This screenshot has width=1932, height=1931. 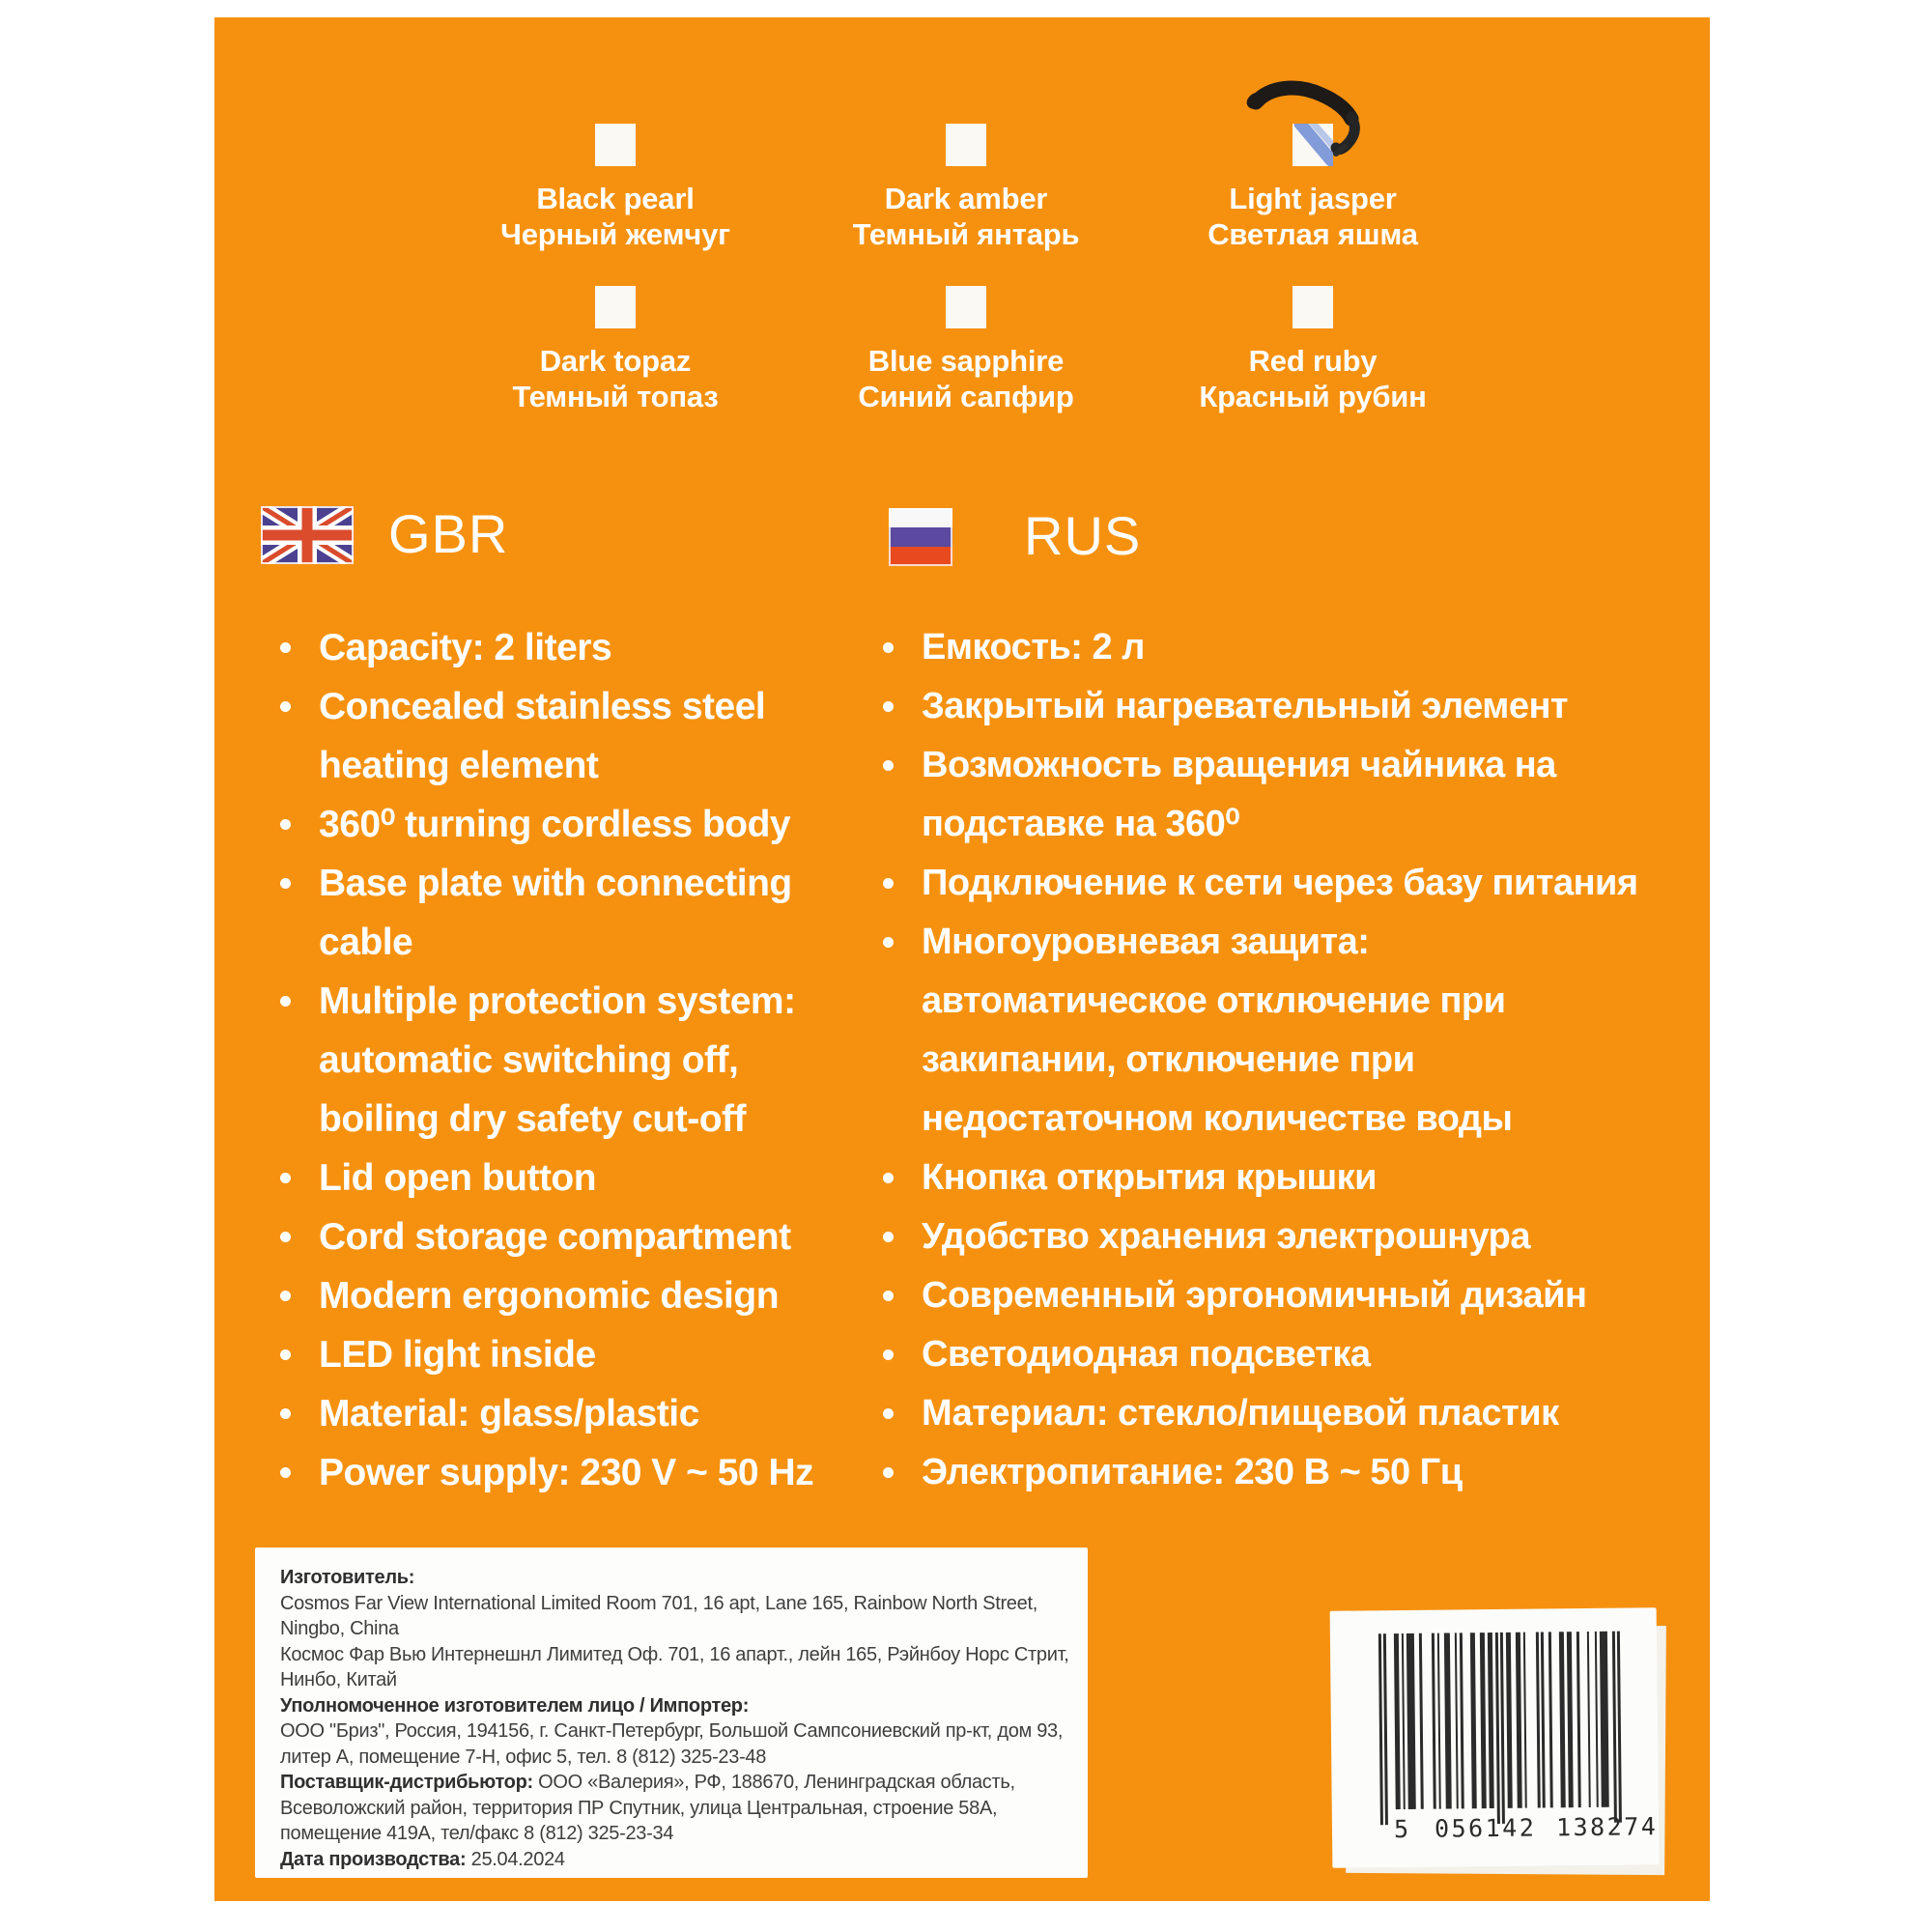 I want to click on feature-item: Concealed stainless steel heating element, so click(x=546, y=736).